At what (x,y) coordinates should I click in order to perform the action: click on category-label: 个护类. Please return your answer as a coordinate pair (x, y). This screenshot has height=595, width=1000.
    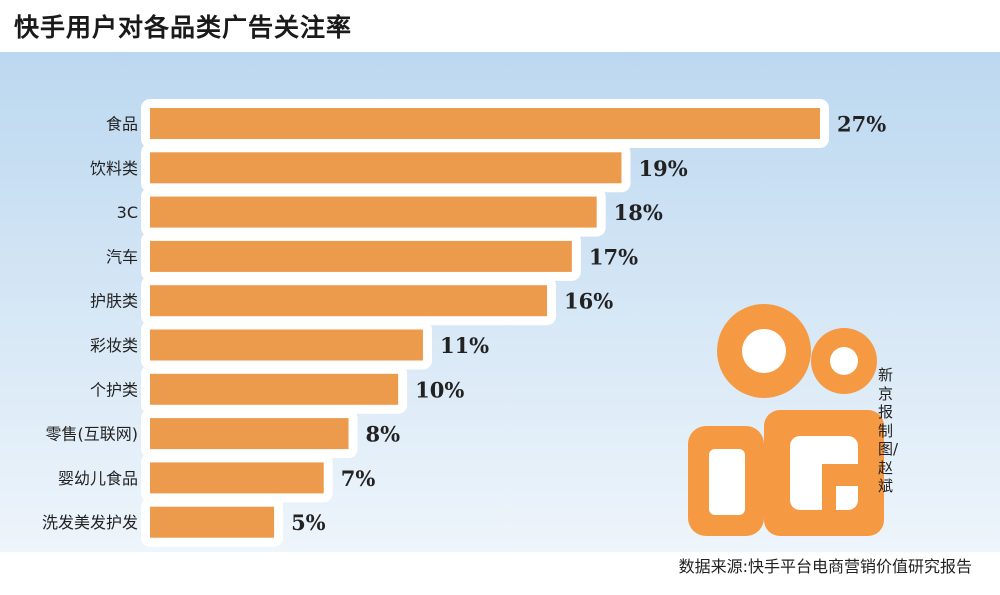
    Looking at the image, I should click on (114, 389).